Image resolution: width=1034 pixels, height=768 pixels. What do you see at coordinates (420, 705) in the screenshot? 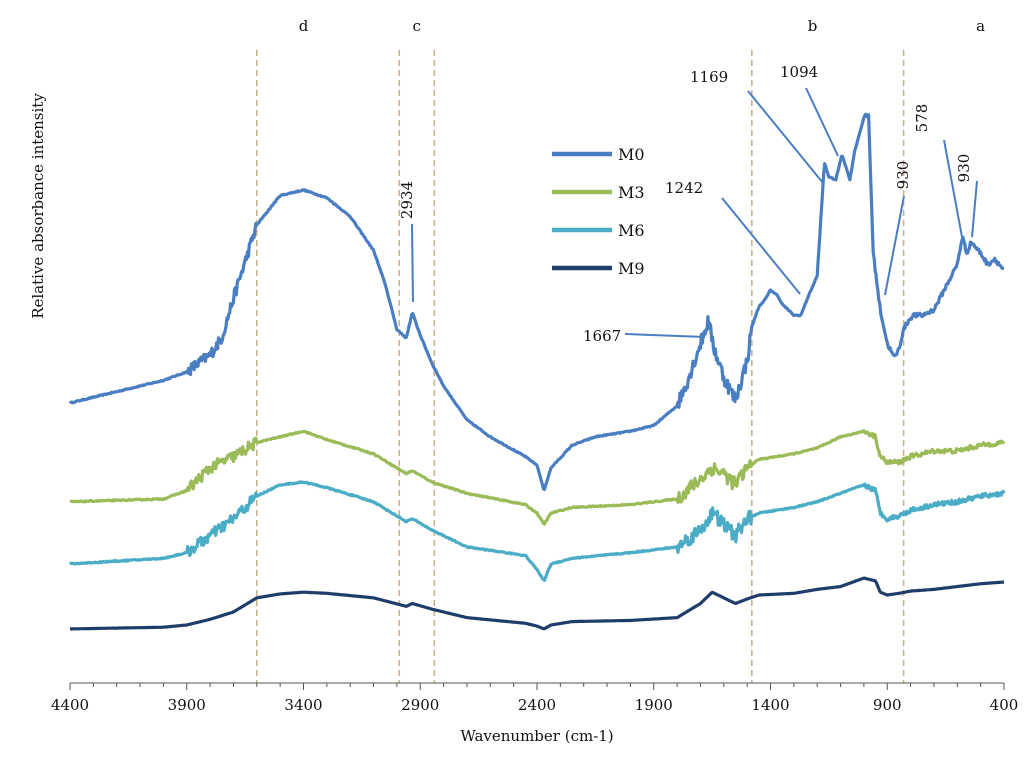
I see `x-tick-label: 2900` at bounding box center [420, 705].